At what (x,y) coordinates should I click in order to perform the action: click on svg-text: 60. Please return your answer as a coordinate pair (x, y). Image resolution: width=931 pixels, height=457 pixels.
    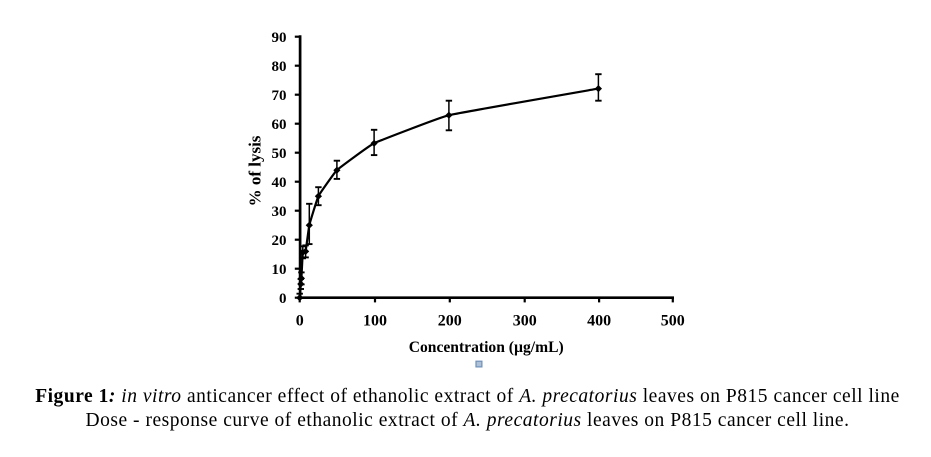
    Looking at the image, I should click on (279, 125).